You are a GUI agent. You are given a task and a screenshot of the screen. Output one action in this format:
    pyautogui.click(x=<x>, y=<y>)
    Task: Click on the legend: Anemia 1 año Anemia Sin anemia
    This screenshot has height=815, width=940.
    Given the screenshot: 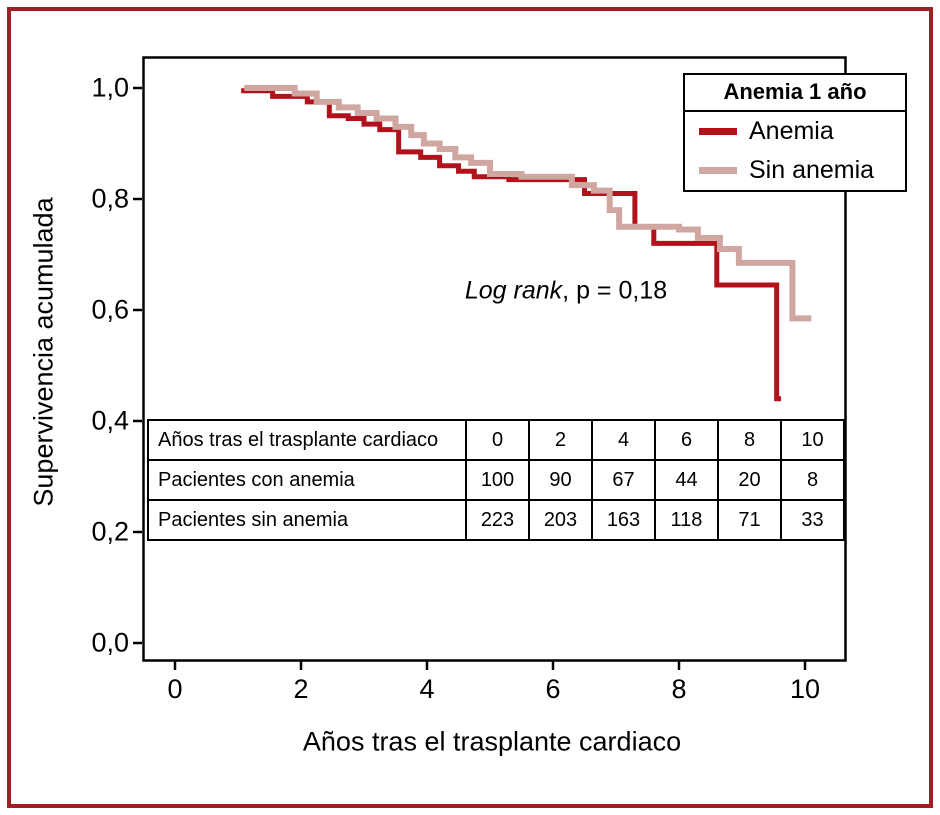 What is the action you would take?
    pyautogui.click(x=795, y=132)
    